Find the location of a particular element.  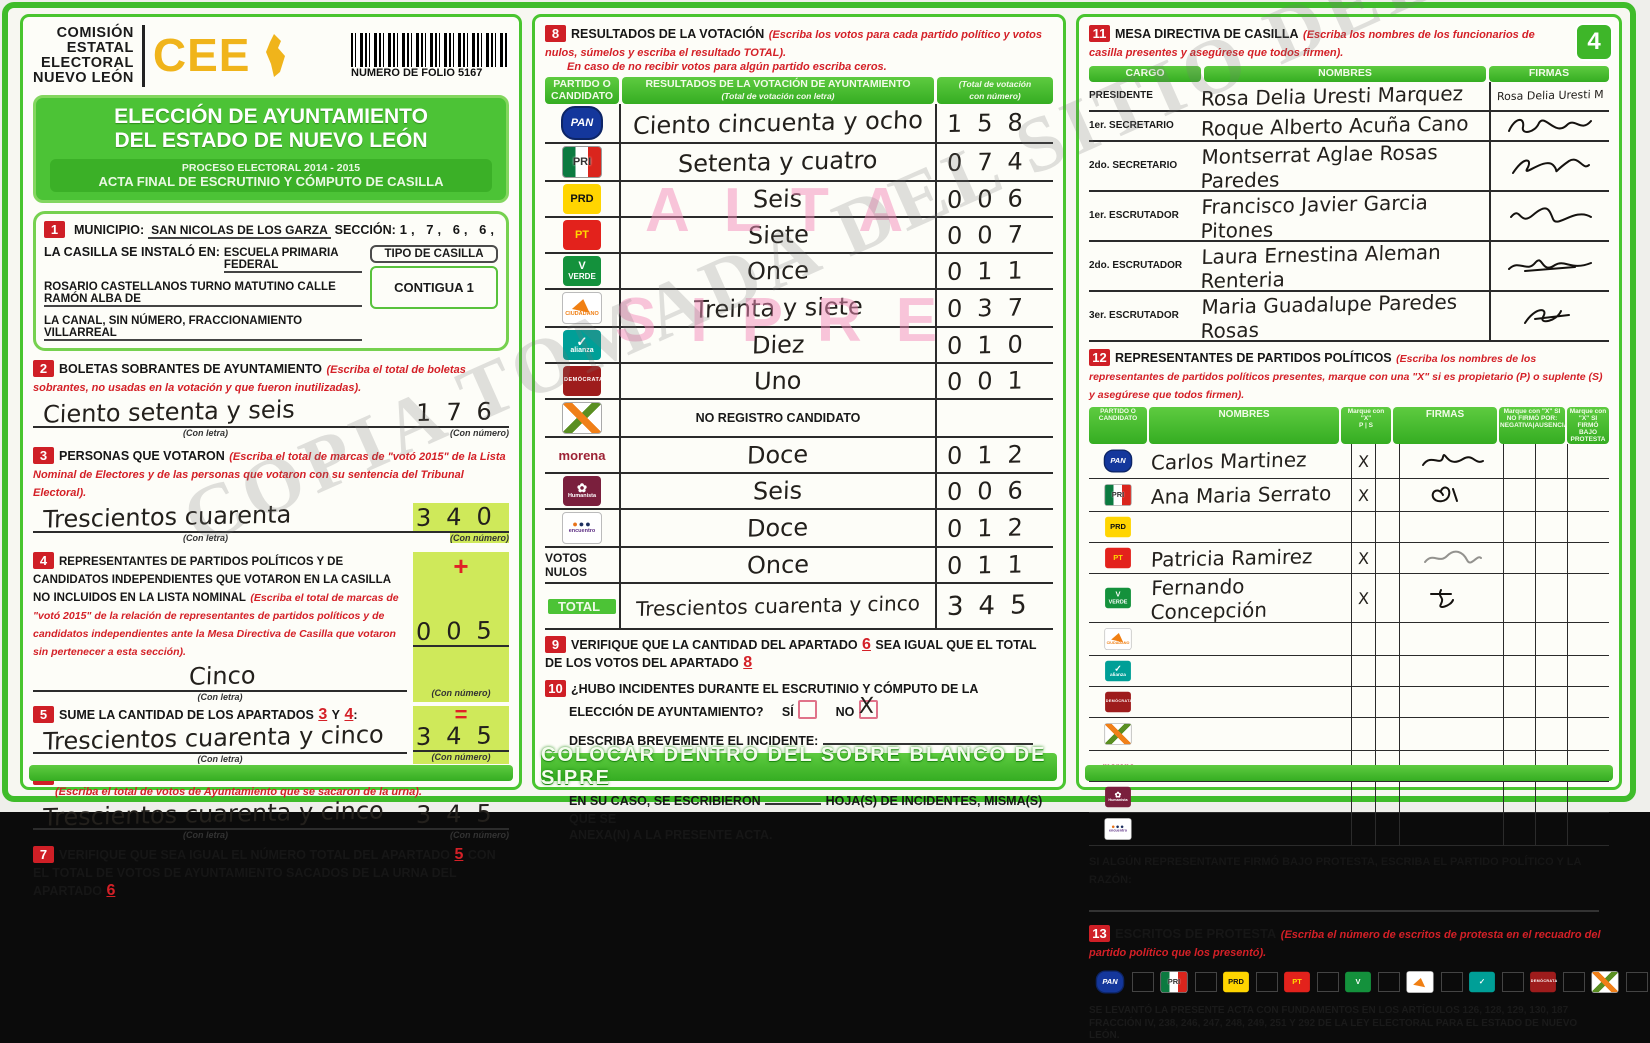

votes-number: 007 is located at coordinates (992, 235).